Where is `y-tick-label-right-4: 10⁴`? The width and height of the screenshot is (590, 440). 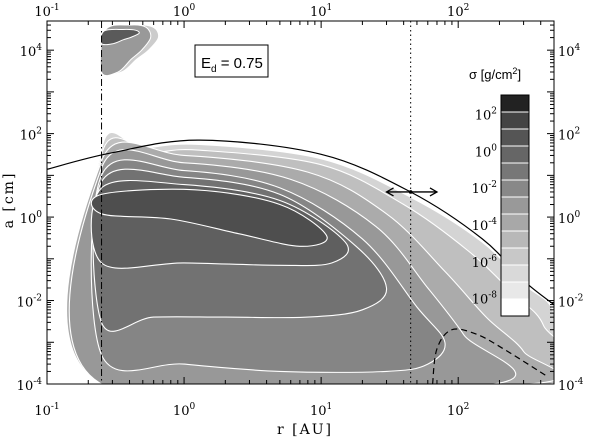 y-tick-label-right-4: 10⁴ is located at coordinates (569, 51).